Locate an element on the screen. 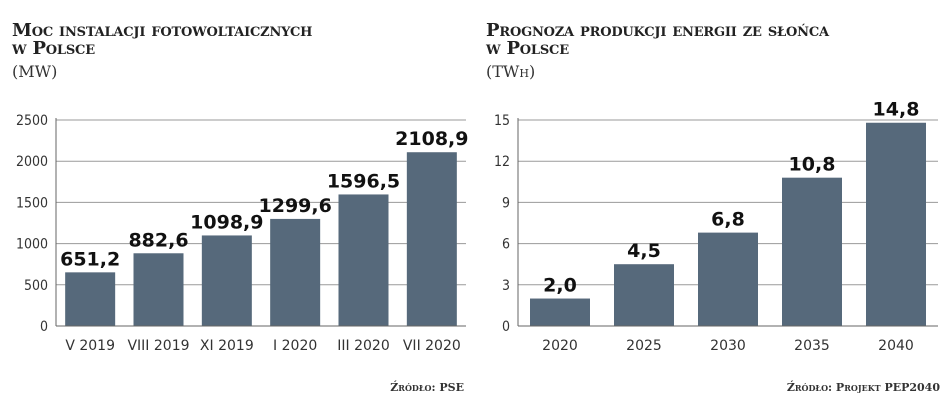 Image resolution: width=948 pixels, height=408 pixels. data-label: 2108,9 is located at coordinates (431, 139).